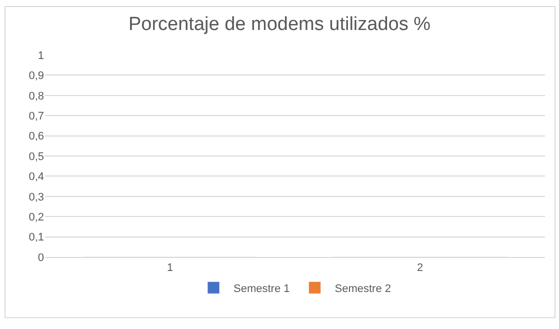 Image resolution: width=559 pixels, height=329 pixels. What do you see at coordinates (36, 156) in the screenshot?
I see `y-tick-label: 0,5` at bounding box center [36, 156].